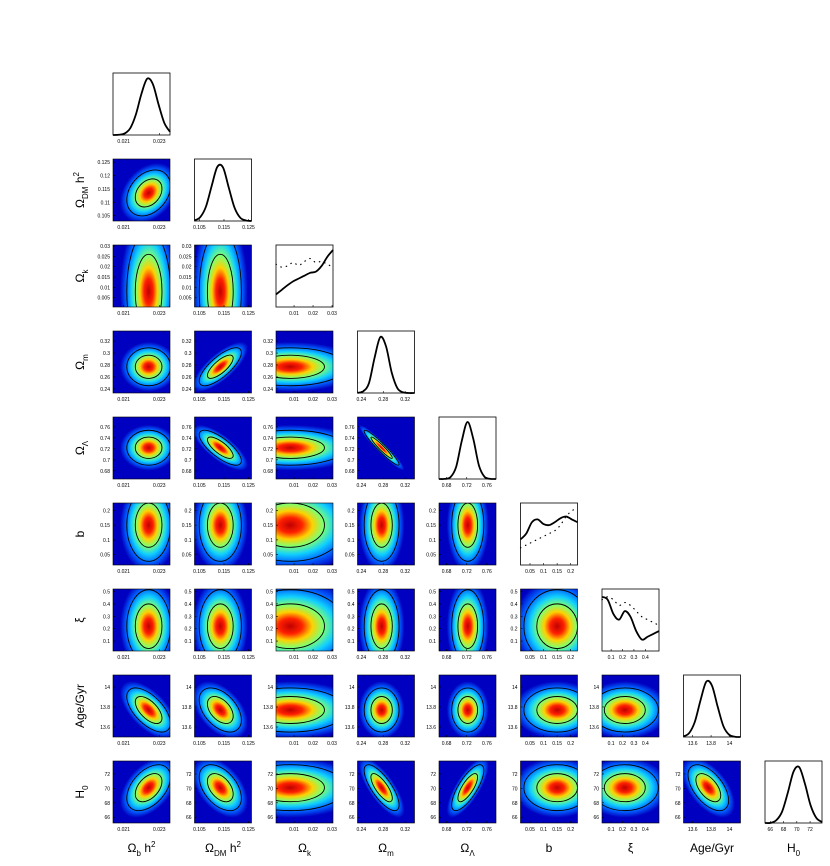 This screenshot has width=830, height=866. Describe the element at coordinates (294, 486) in the screenshot. I see `x-tick-label: 0.01` at that location.